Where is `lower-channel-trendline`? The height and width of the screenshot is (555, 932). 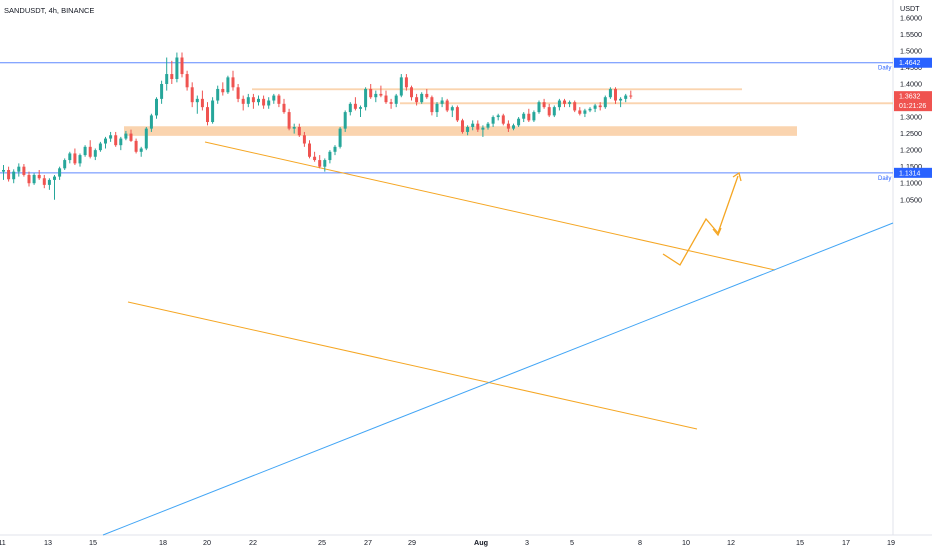
lower-channel-trendline is located at coordinates (412, 365).